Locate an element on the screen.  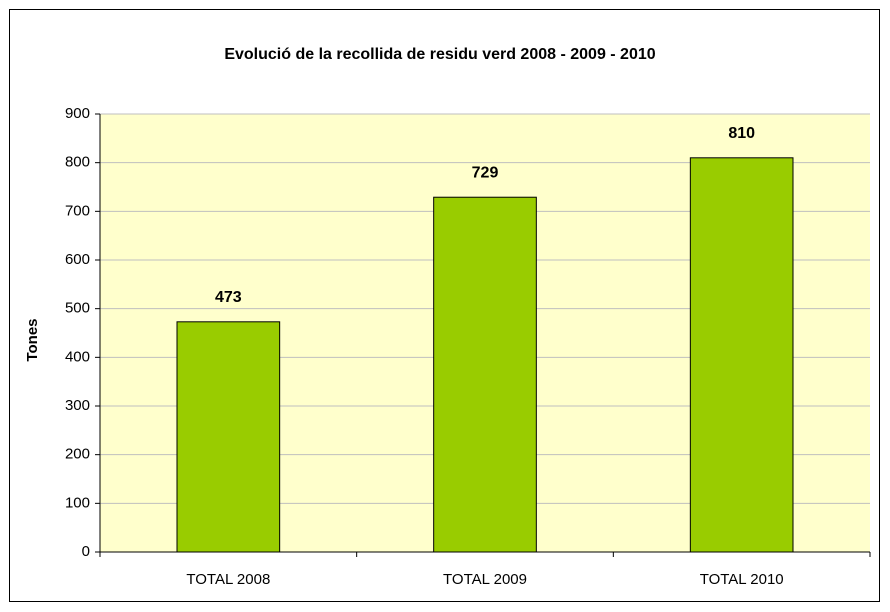
x-tick-label: TOTAL 2008 is located at coordinates (228, 579).